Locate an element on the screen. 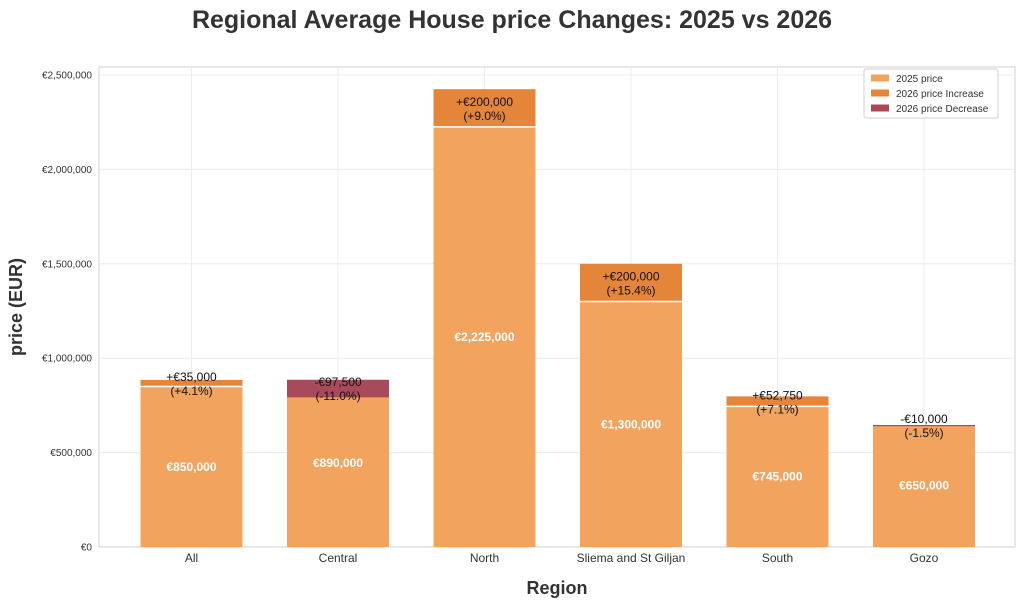 This screenshot has height=605, width=1024. x-tick-label: All is located at coordinates (191, 558).